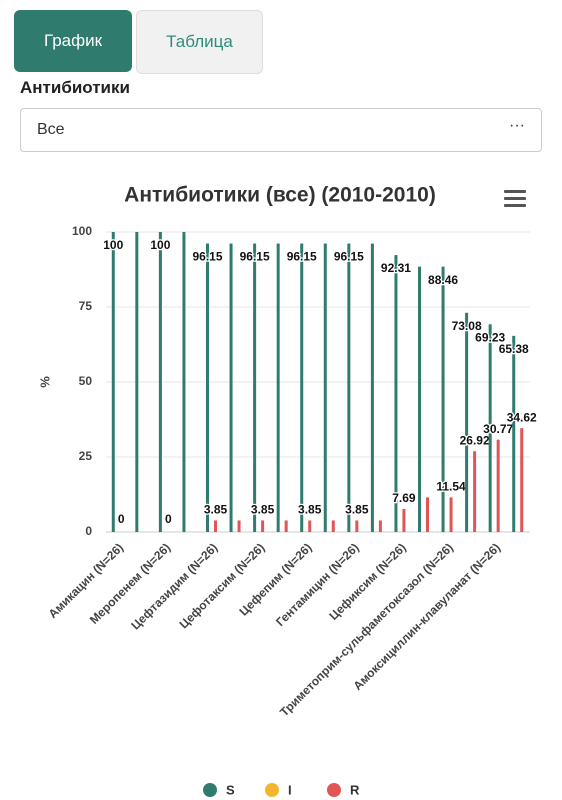 The width and height of the screenshot is (562, 800). Describe the element at coordinates (443, 280) in the screenshot. I see `data-label: 88.46` at that location.